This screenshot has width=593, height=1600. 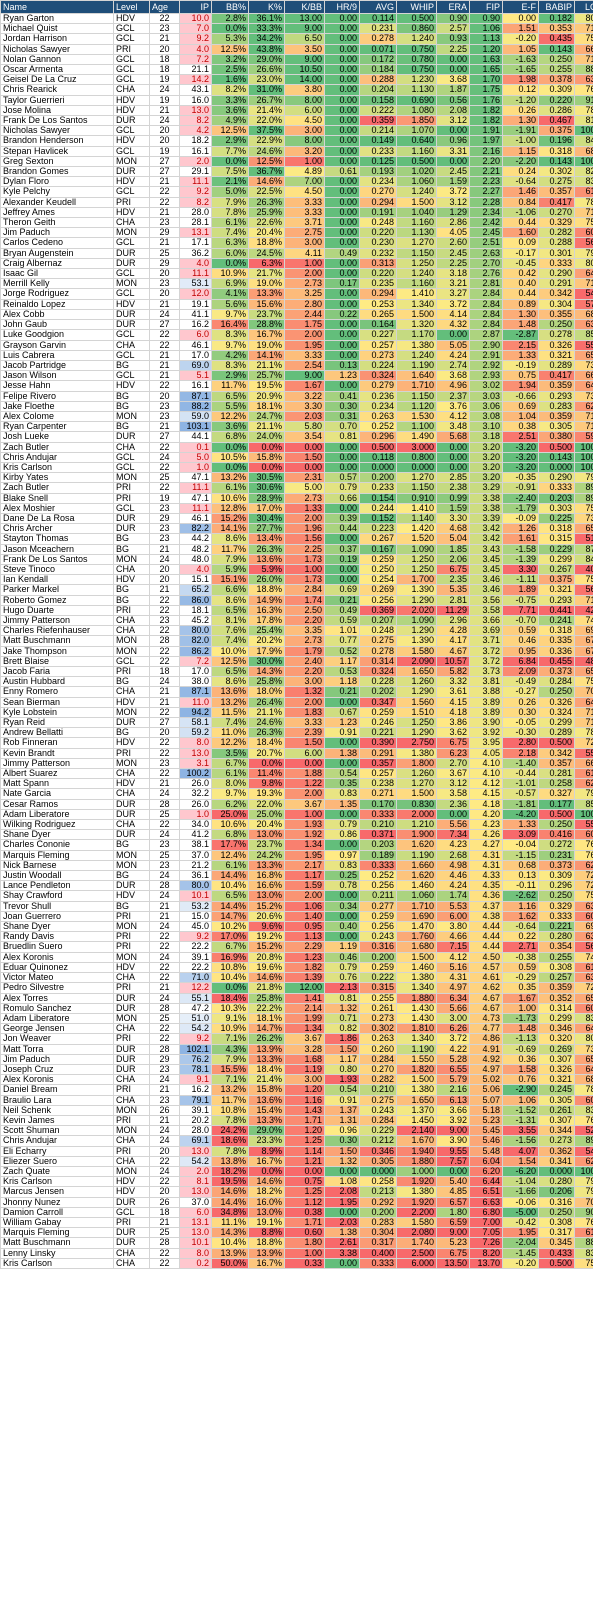 What do you see at coordinates (230, 1100) in the screenshot?
I see `cell-bb-pct: 11.7%` at bounding box center [230, 1100].